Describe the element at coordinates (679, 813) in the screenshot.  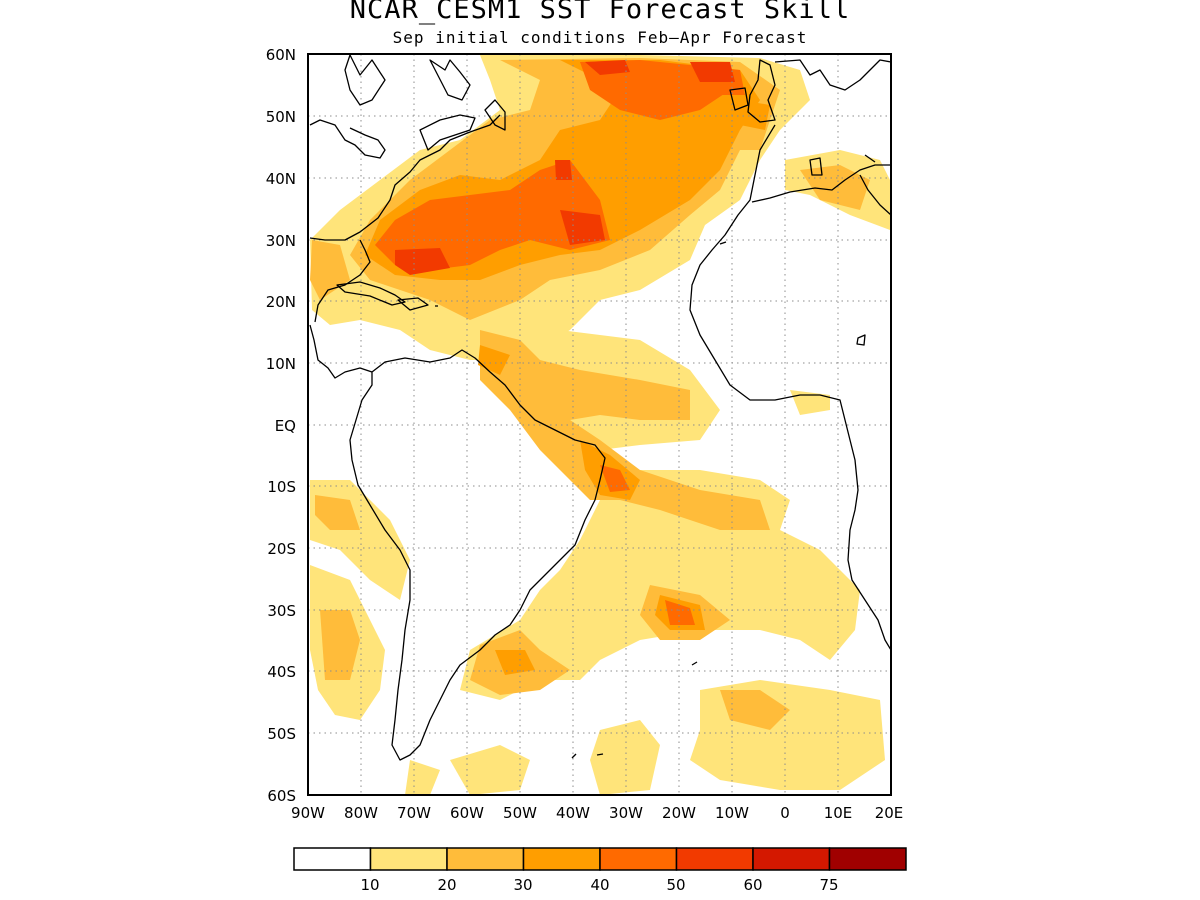
I see `lon-tick-label: 20W` at that location.